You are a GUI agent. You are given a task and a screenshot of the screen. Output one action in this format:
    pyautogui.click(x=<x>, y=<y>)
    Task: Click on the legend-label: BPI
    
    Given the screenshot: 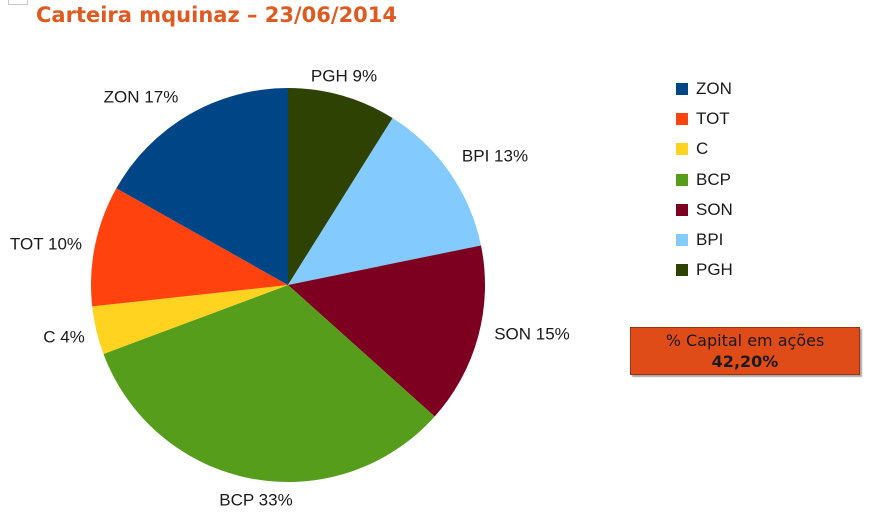 What is the action you would take?
    pyautogui.click(x=710, y=240)
    